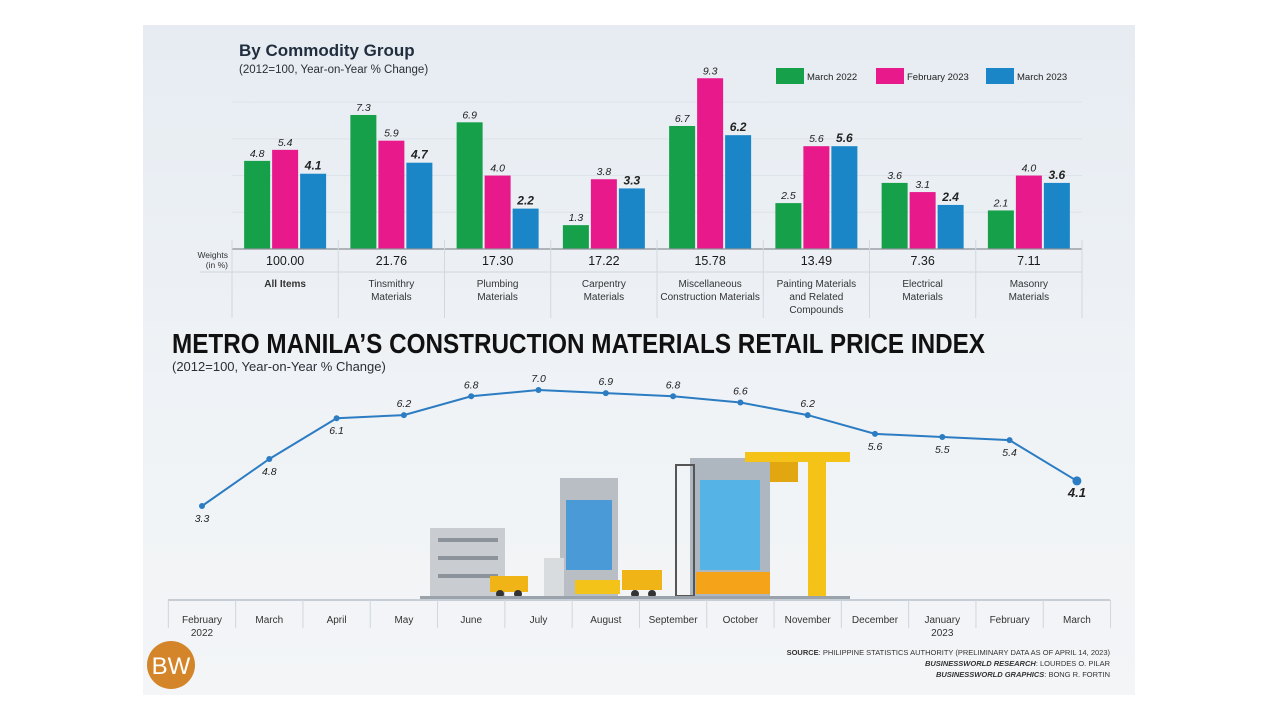  I want to click on category-label: Carpentry, so click(604, 284).